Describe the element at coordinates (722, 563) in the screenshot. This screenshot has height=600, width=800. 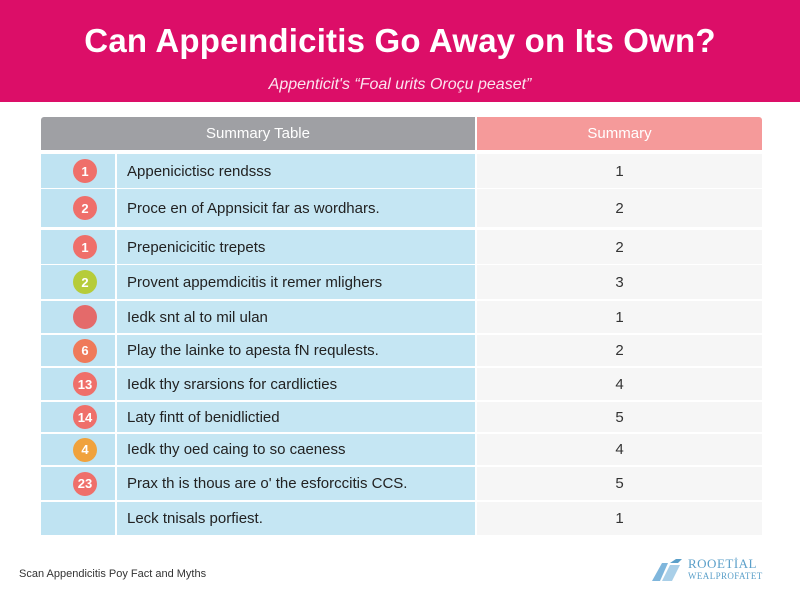
I see `logo-wordmark: ROOETİAL` at that location.